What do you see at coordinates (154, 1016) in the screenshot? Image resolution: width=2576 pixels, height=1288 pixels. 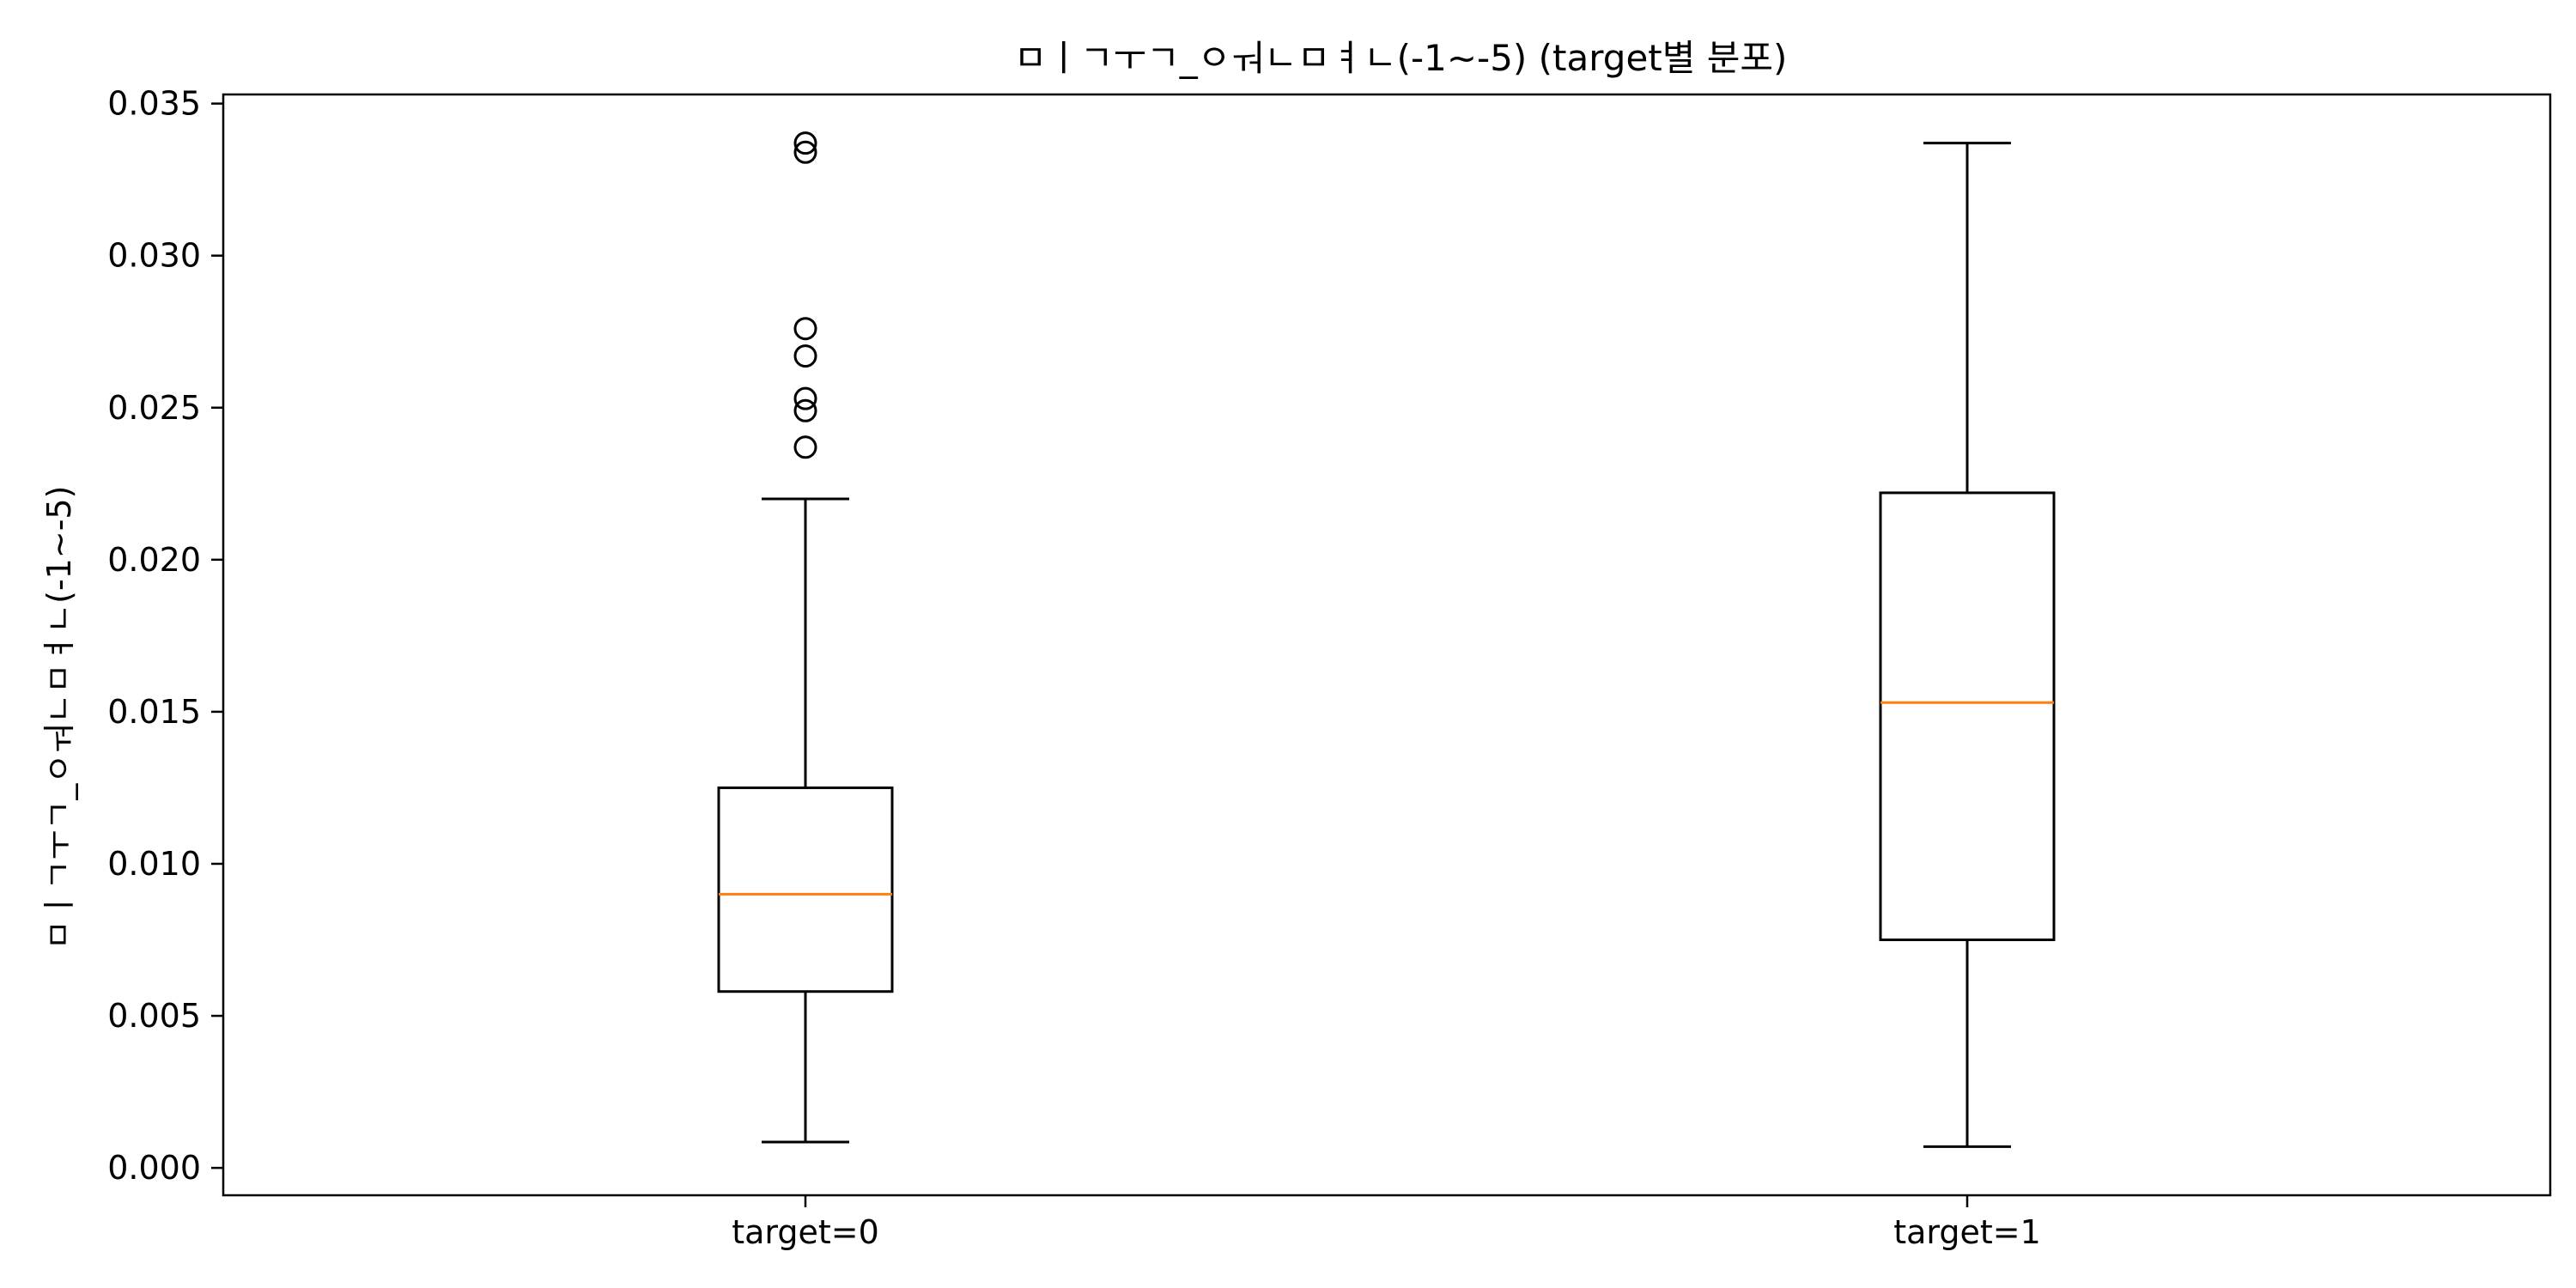 I see `y-tick-label: 0.005` at bounding box center [154, 1016].